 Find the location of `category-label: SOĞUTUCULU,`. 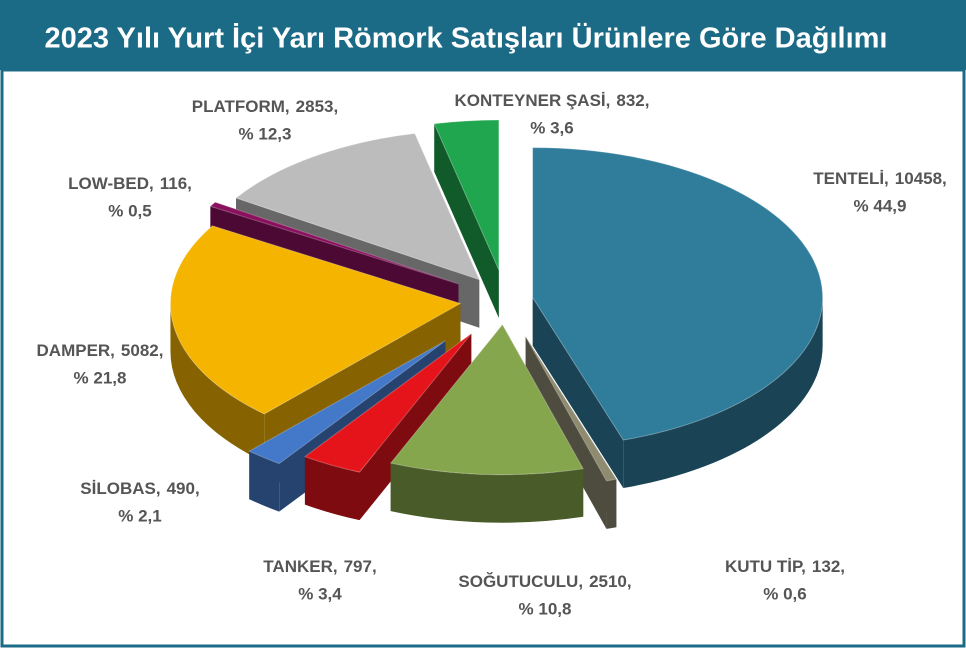

category-label: SOĞUTUCULU, is located at coordinates (520, 581).